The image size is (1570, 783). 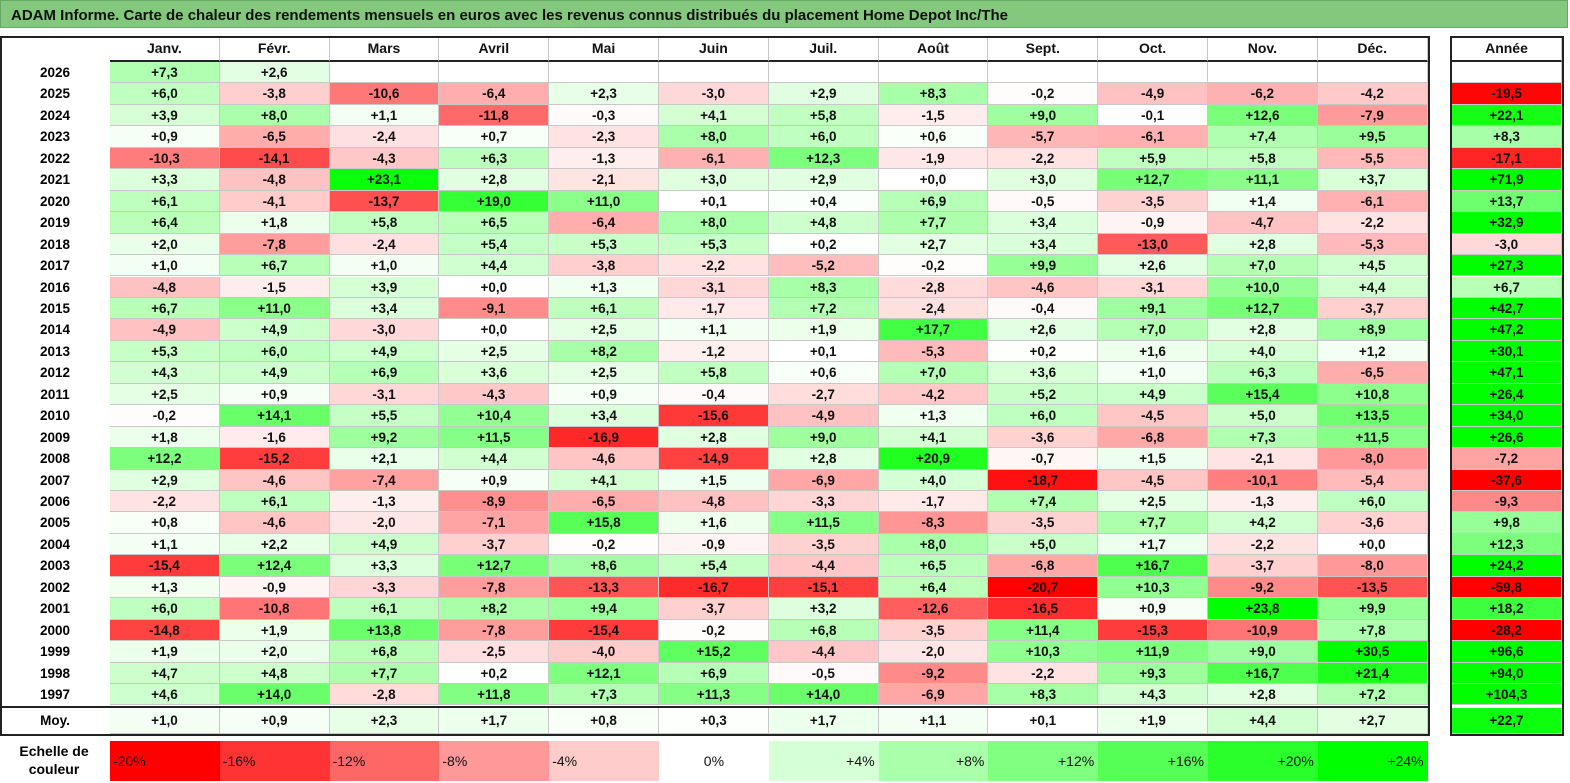 I want to click on heatmap-cell: -3,5, so click(x=1153, y=201).